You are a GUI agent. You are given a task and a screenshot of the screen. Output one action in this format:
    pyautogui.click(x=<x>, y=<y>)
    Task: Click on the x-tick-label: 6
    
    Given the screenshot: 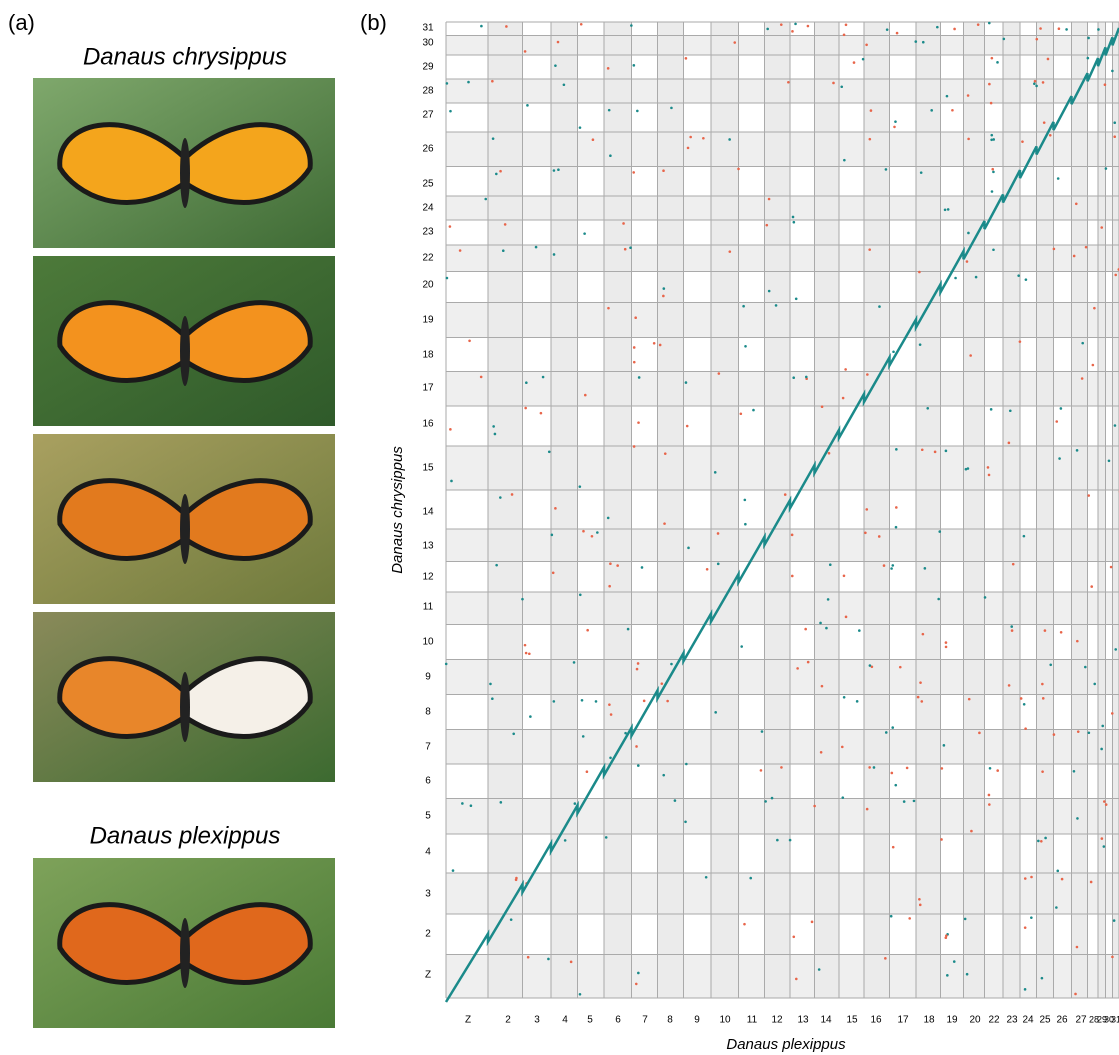 What is the action you would take?
    pyautogui.click(x=618, y=1020)
    